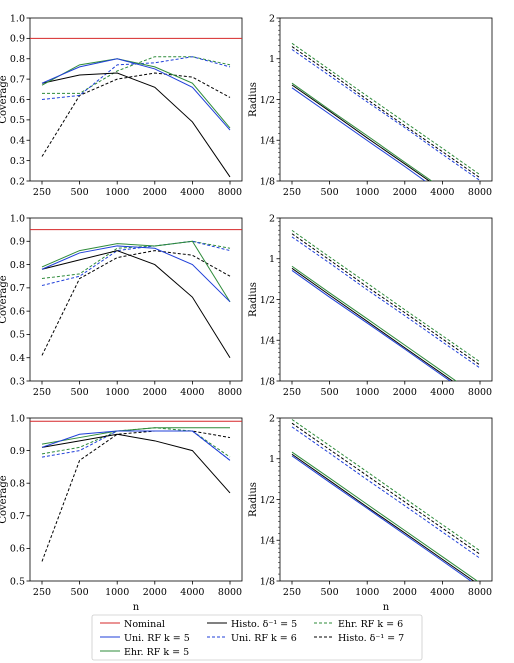 The image size is (514, 663). What do you see at coordinates (267, 500) in the screenshot?
I see `y-tick-label: 1/2` at bounding box center [267, 500].